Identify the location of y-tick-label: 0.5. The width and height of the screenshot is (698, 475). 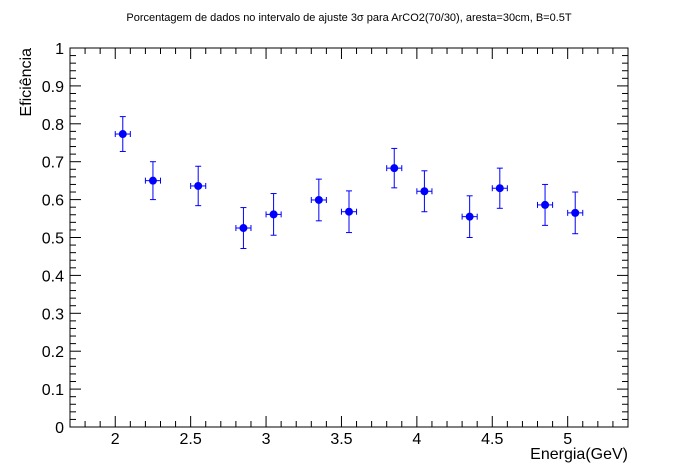
(53, 239).